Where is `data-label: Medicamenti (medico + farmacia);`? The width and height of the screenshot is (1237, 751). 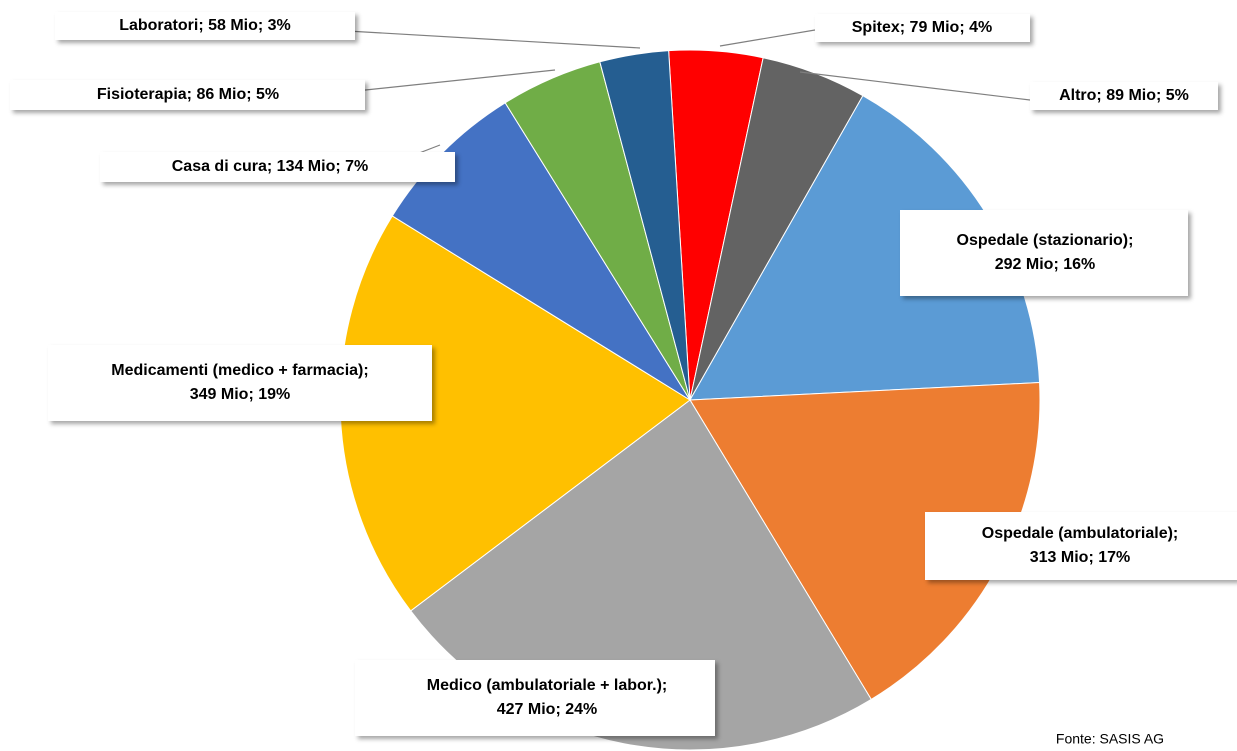 data-label: Medicamenti (medico + farmacia); is located at coordinates (239, 370).